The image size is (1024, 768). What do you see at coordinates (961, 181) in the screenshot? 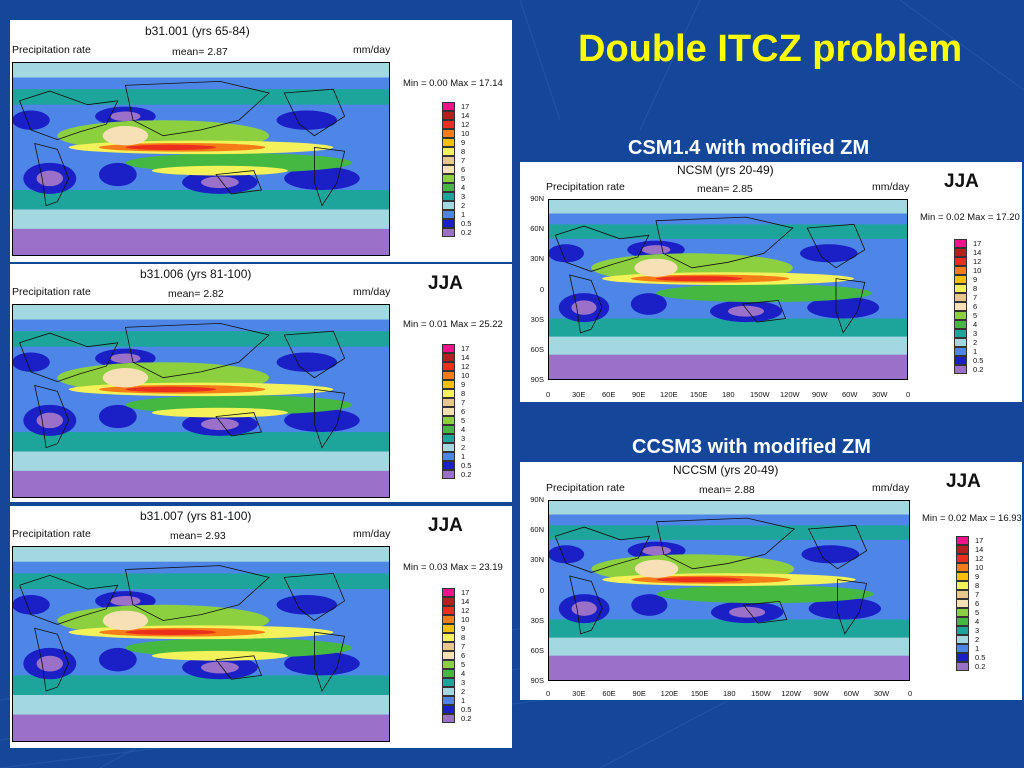
I see `season-label: JJA` at bounding box center [961, 181].